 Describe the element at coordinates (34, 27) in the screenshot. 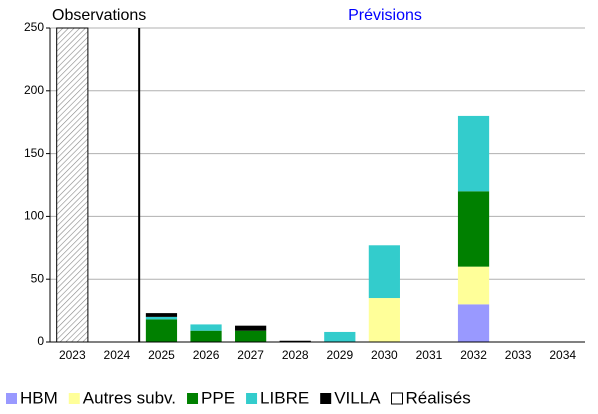

I see `y-tick-label: 250` at that location.